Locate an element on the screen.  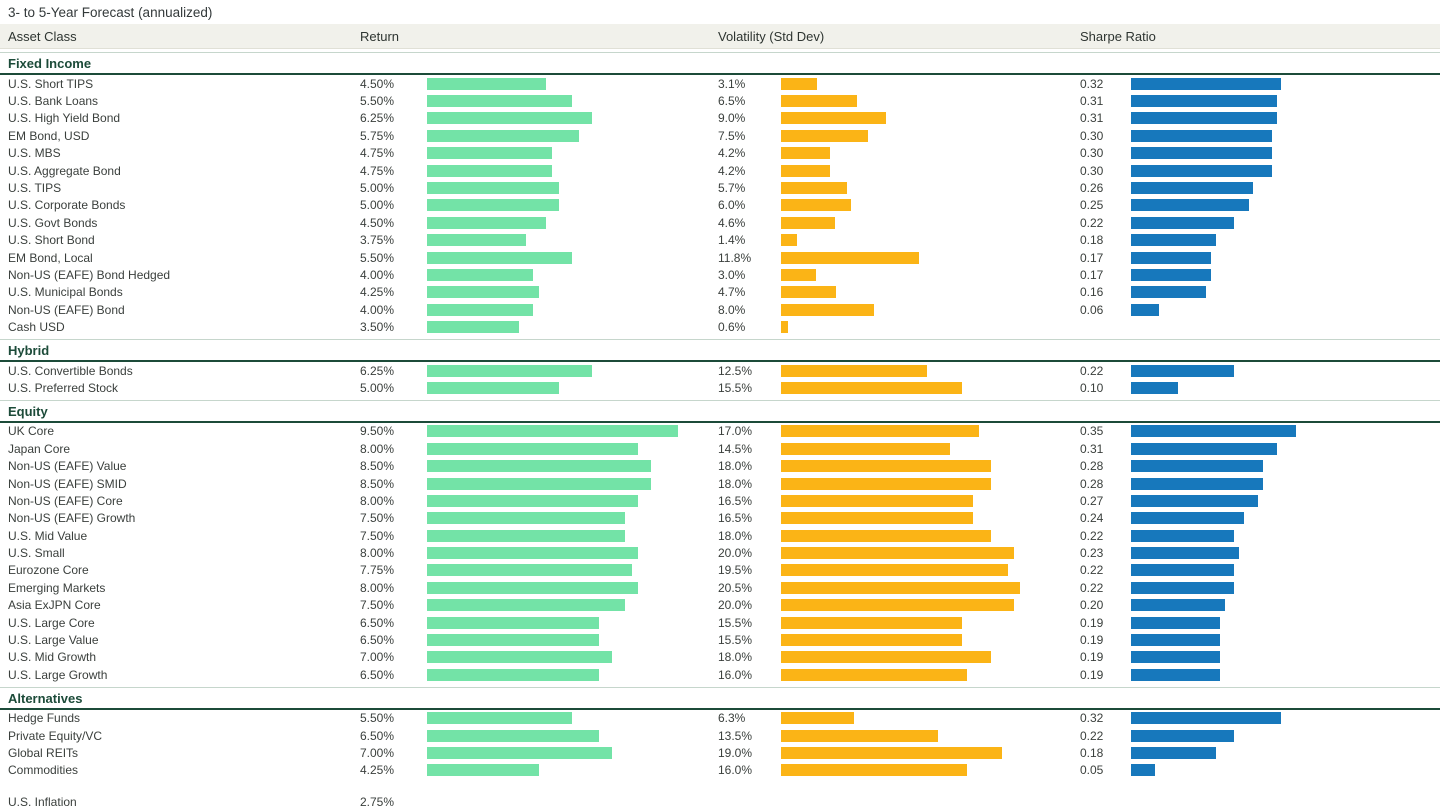
asset-class-label: UK Core is located at coordinates (31, 431).